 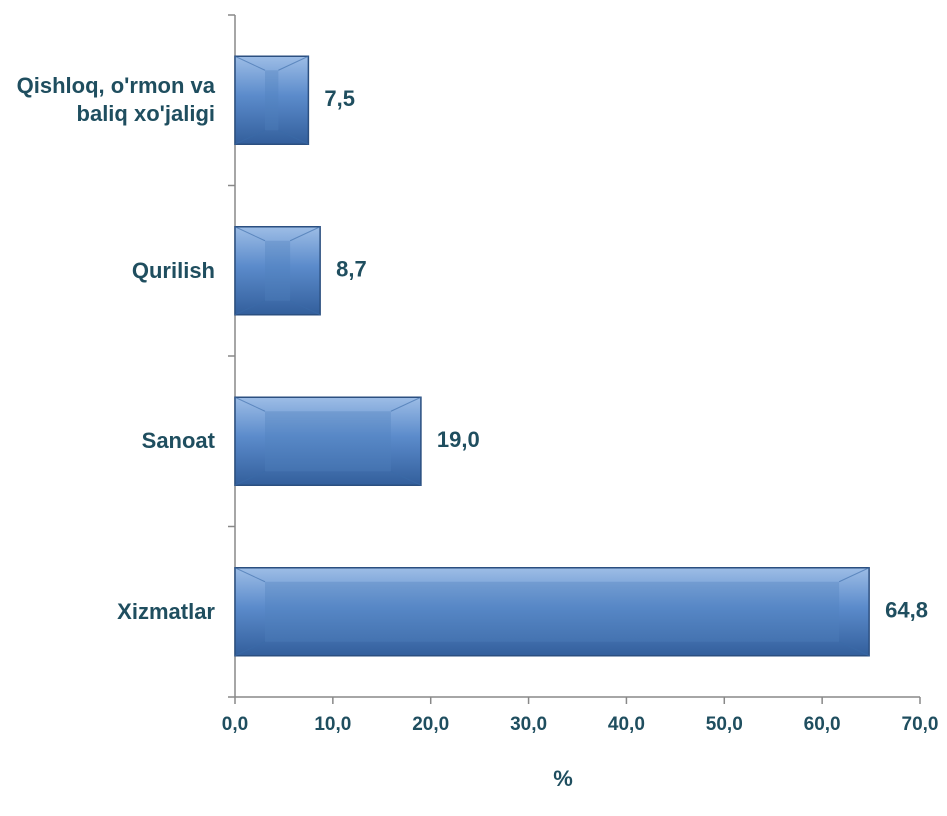 What do you see at coordinates (178, 441) in the screenshot?
I see `category-label: Sanoat` at bounding box center [178, 441].